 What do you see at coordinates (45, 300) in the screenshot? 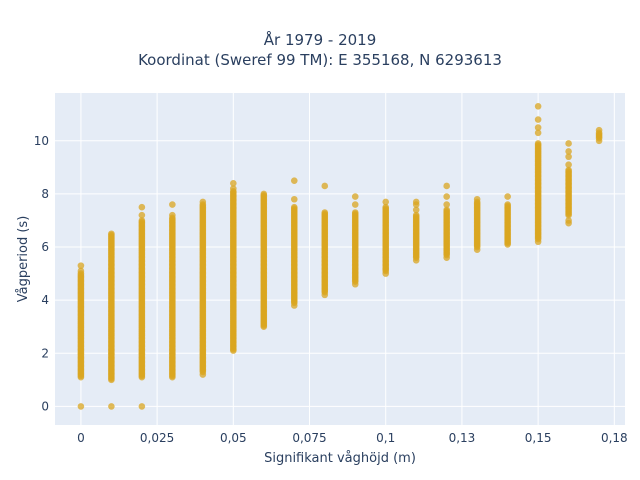
I see `y-tick-label: 4` at bounding box center [45, 300].